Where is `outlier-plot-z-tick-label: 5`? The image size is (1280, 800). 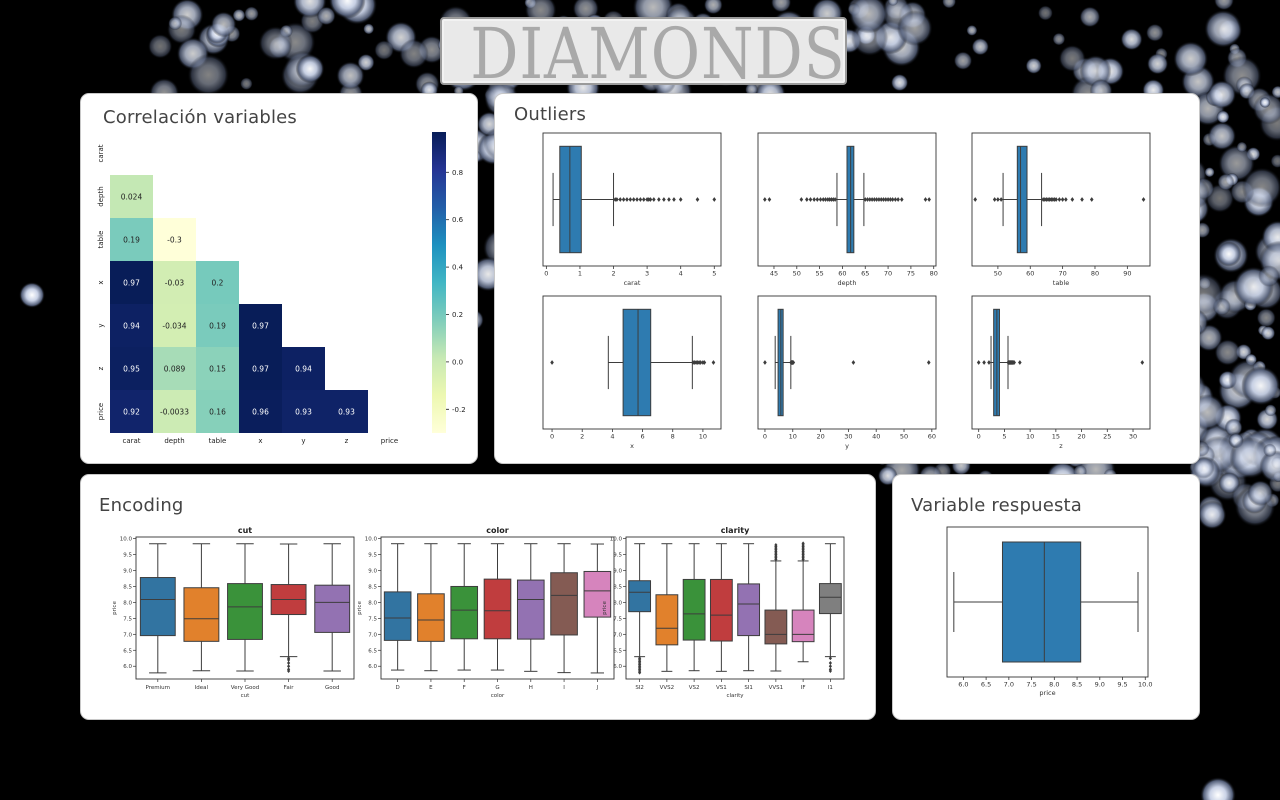
outlier-plot-z-tick-label: 5 is located at coordinates (1004, 437).